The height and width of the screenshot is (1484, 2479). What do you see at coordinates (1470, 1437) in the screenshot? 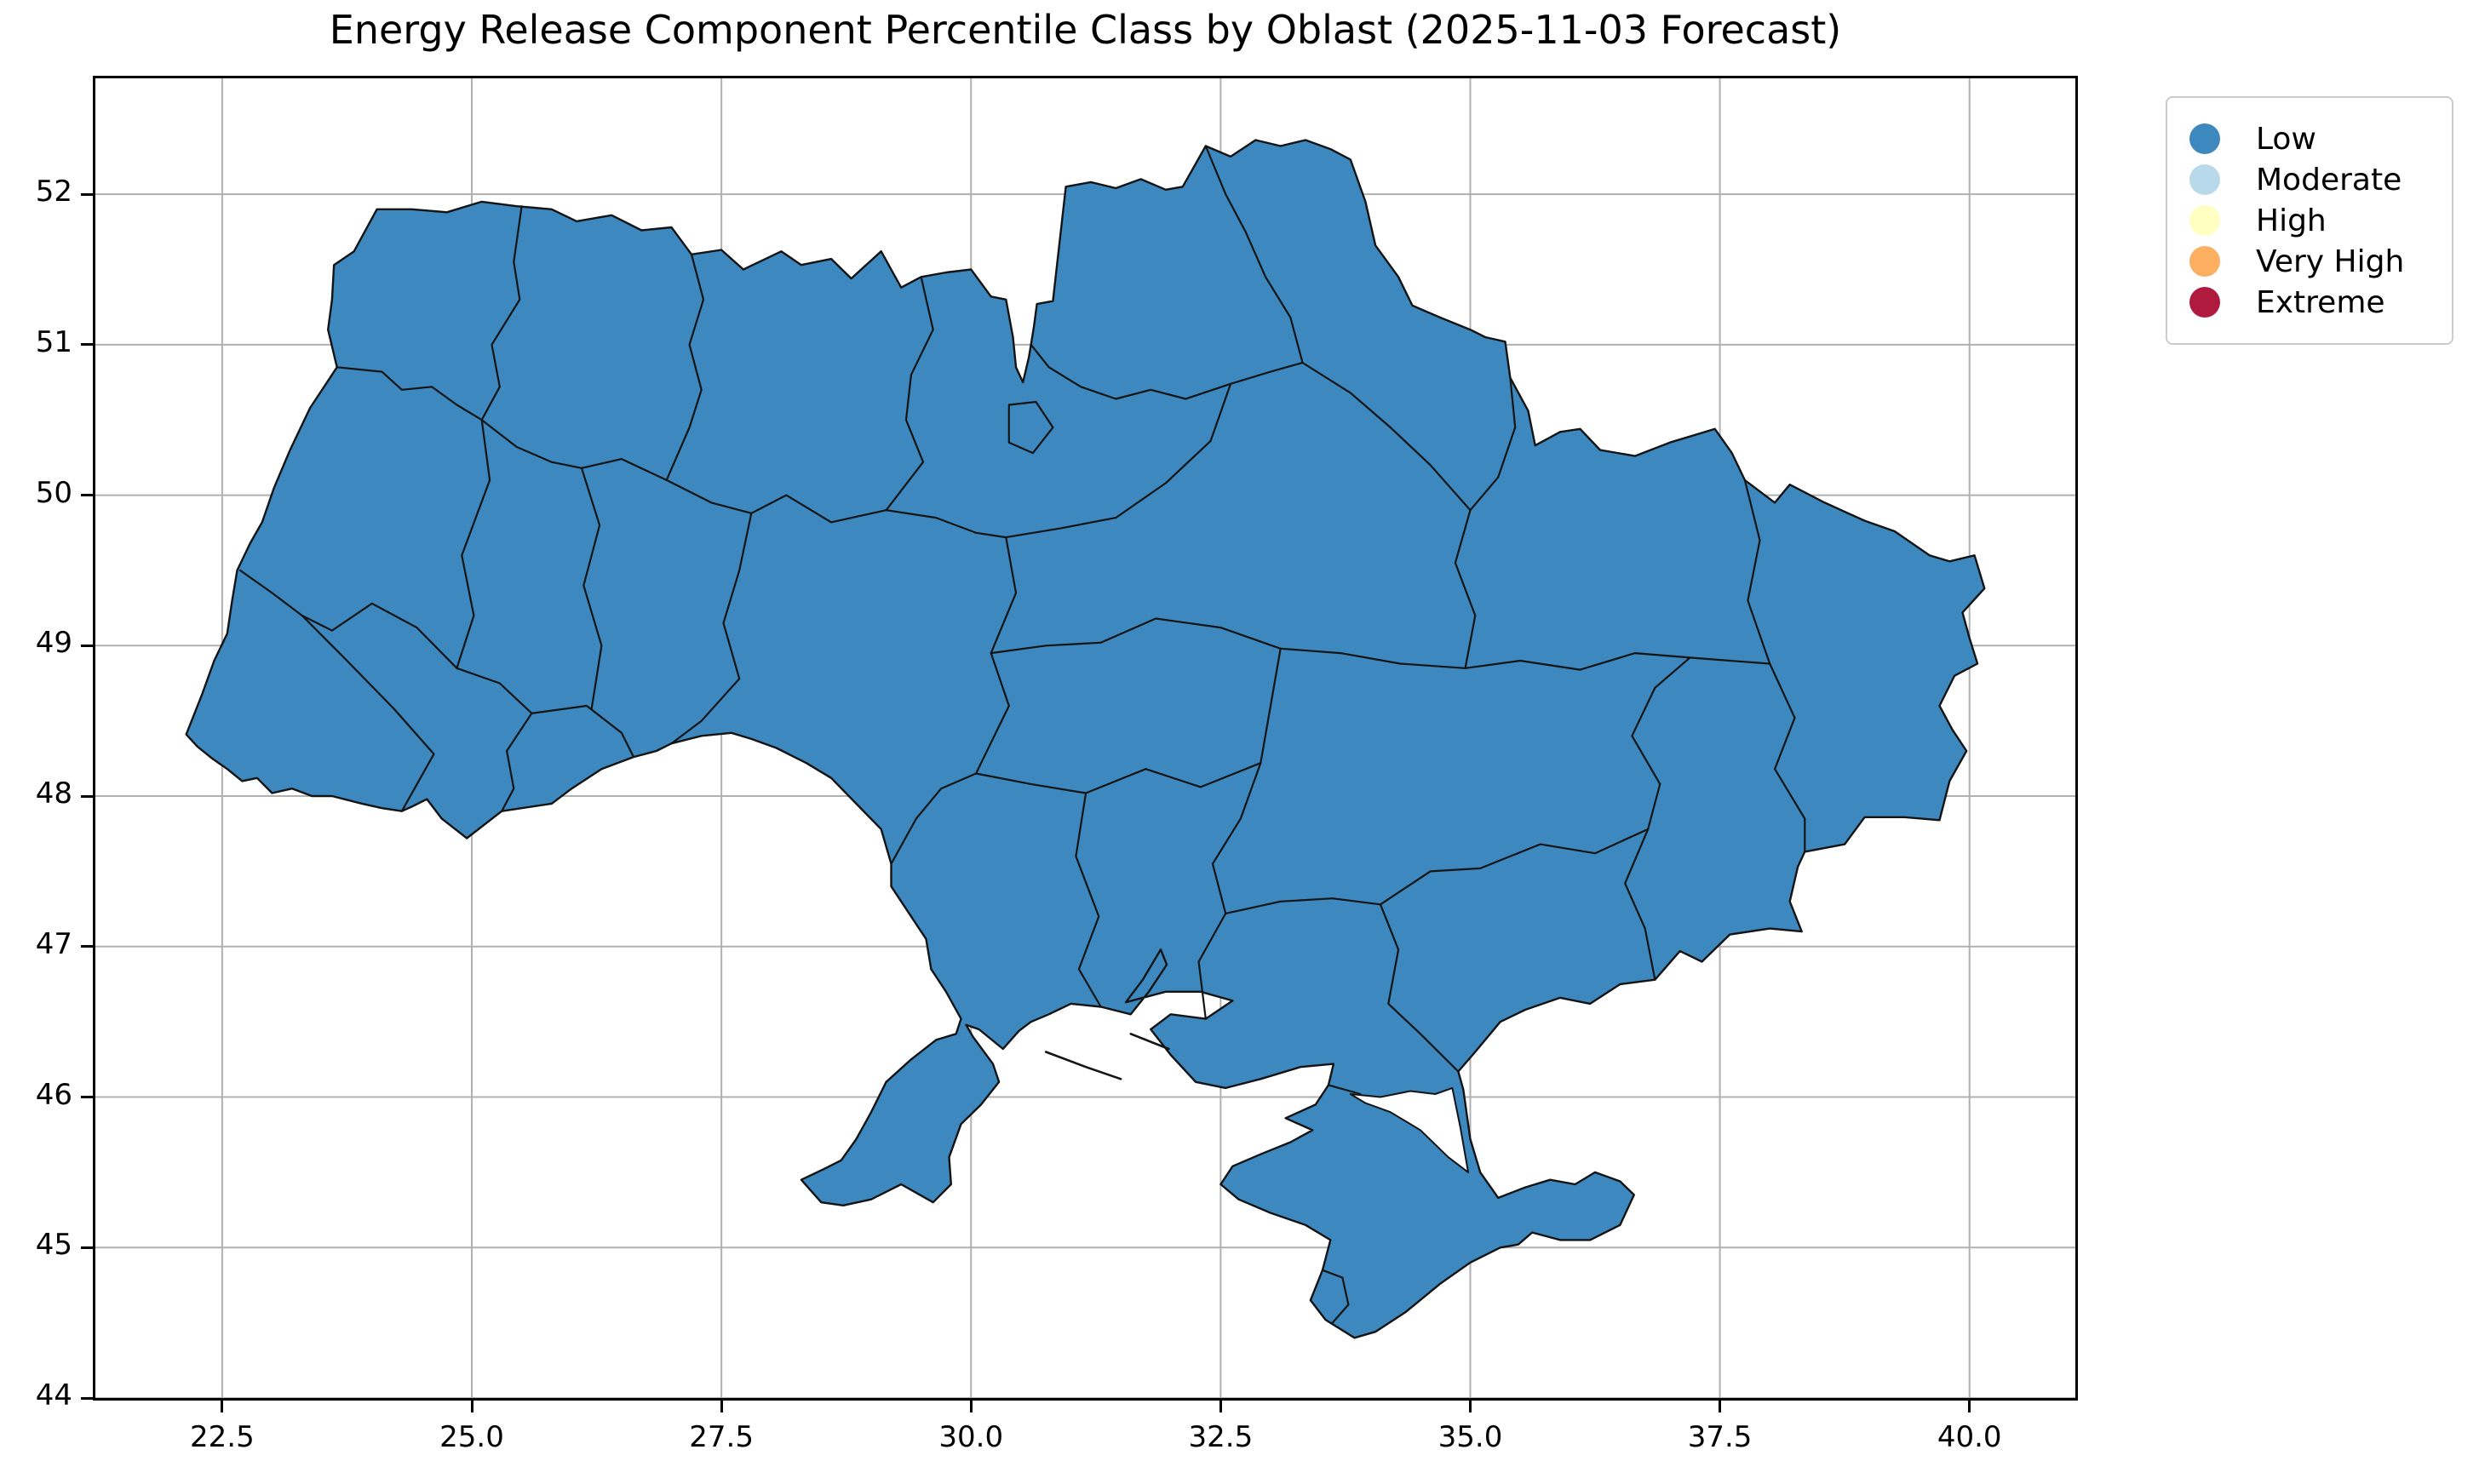
I see `x-tick-label: 35.0` at bounding box center [1470, 1437].